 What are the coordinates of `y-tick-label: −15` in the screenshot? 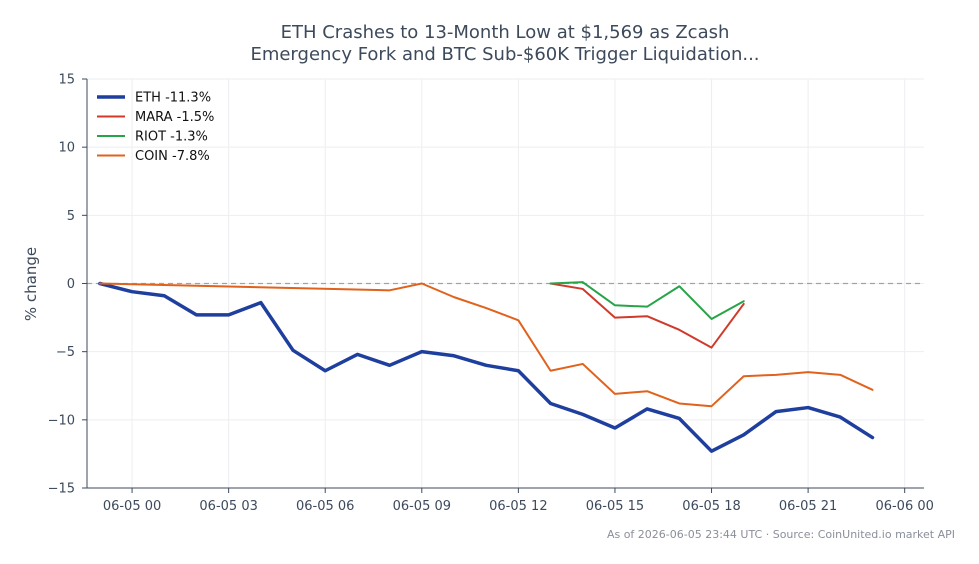 It's located at (61, 489).